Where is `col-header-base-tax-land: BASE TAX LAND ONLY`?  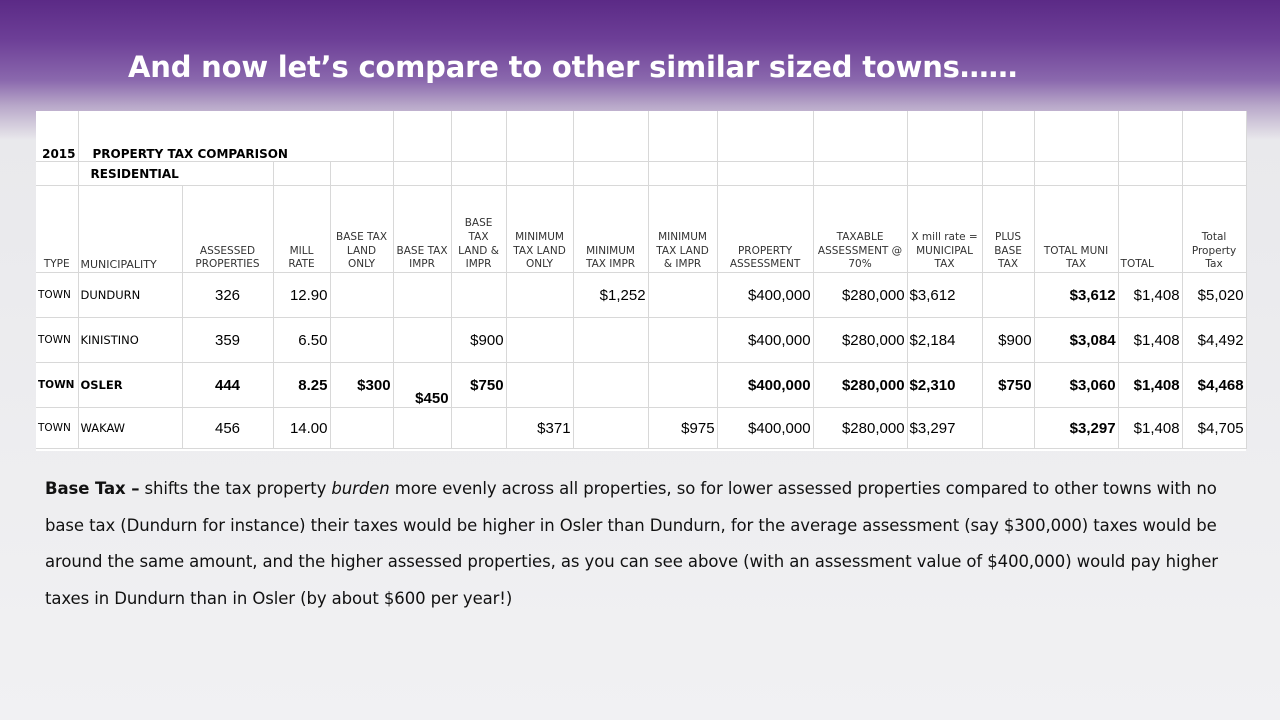
col-header-base-tax-land: BASE TAX LAND ONLY is located at coordinates (362, 229).